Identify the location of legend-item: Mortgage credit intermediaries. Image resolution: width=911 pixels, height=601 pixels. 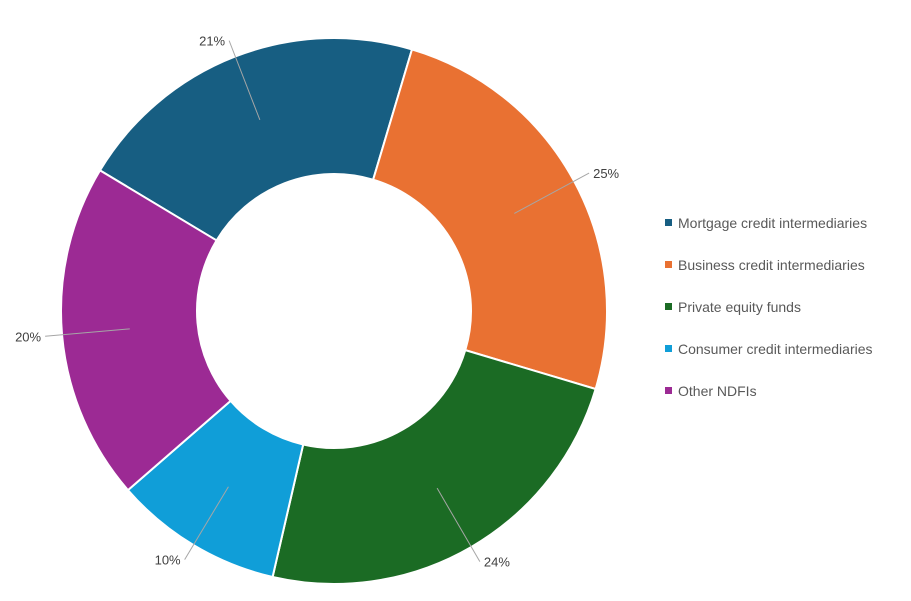
(769, 222).